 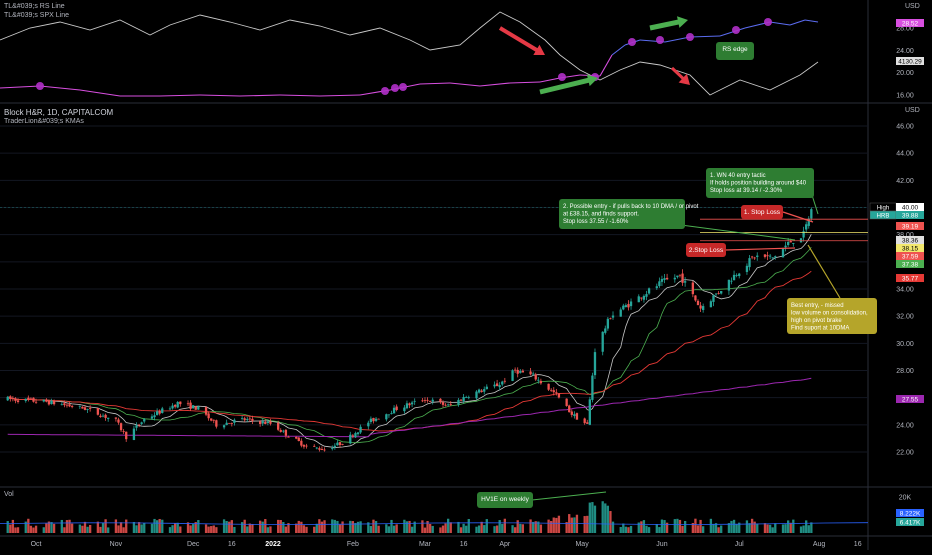 What do you see at coordinates (736, 30) in the screenshot?
I see `rs-new-high-dot` at bounding box center [736, 30].